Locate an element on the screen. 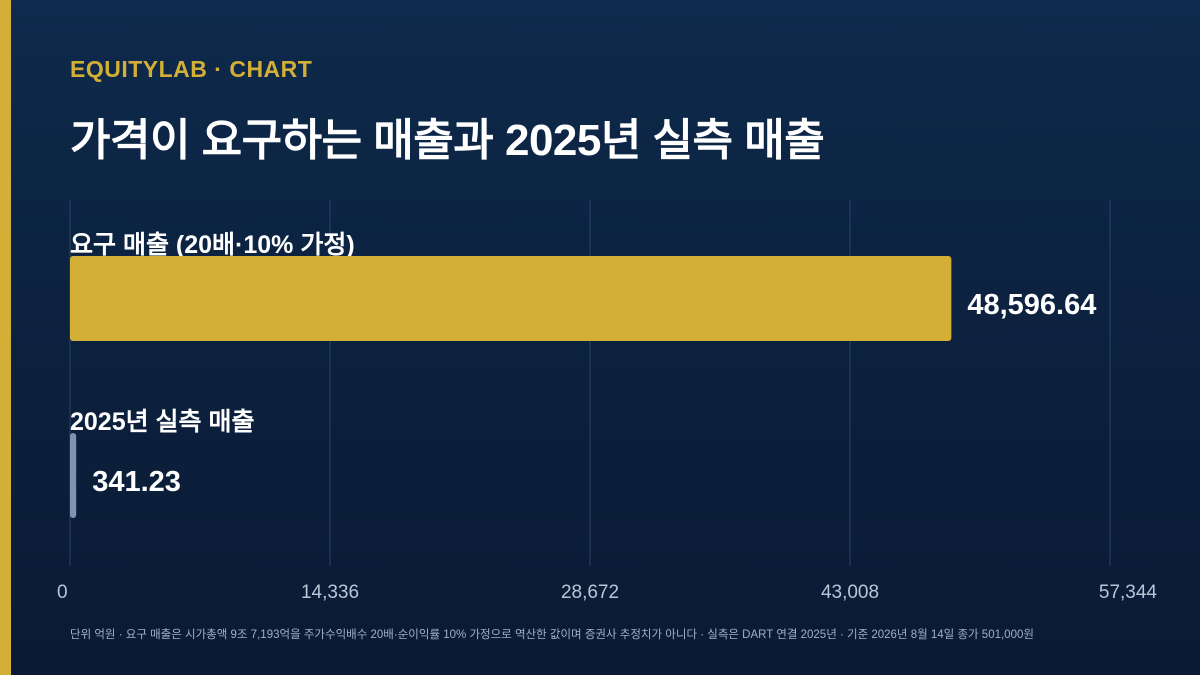 This screenshot has width=1200, height=675. brand-label: EQUITYLAB · CHART is located at coordinates (191, 69).